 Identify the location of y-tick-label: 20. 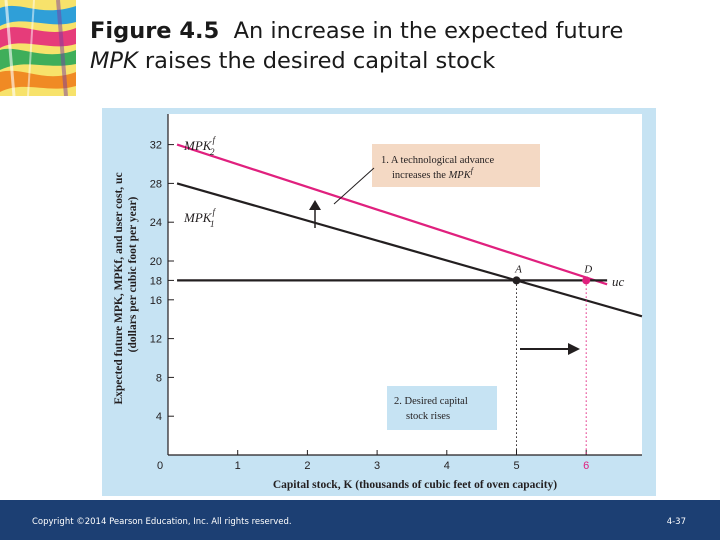
(156, 262).